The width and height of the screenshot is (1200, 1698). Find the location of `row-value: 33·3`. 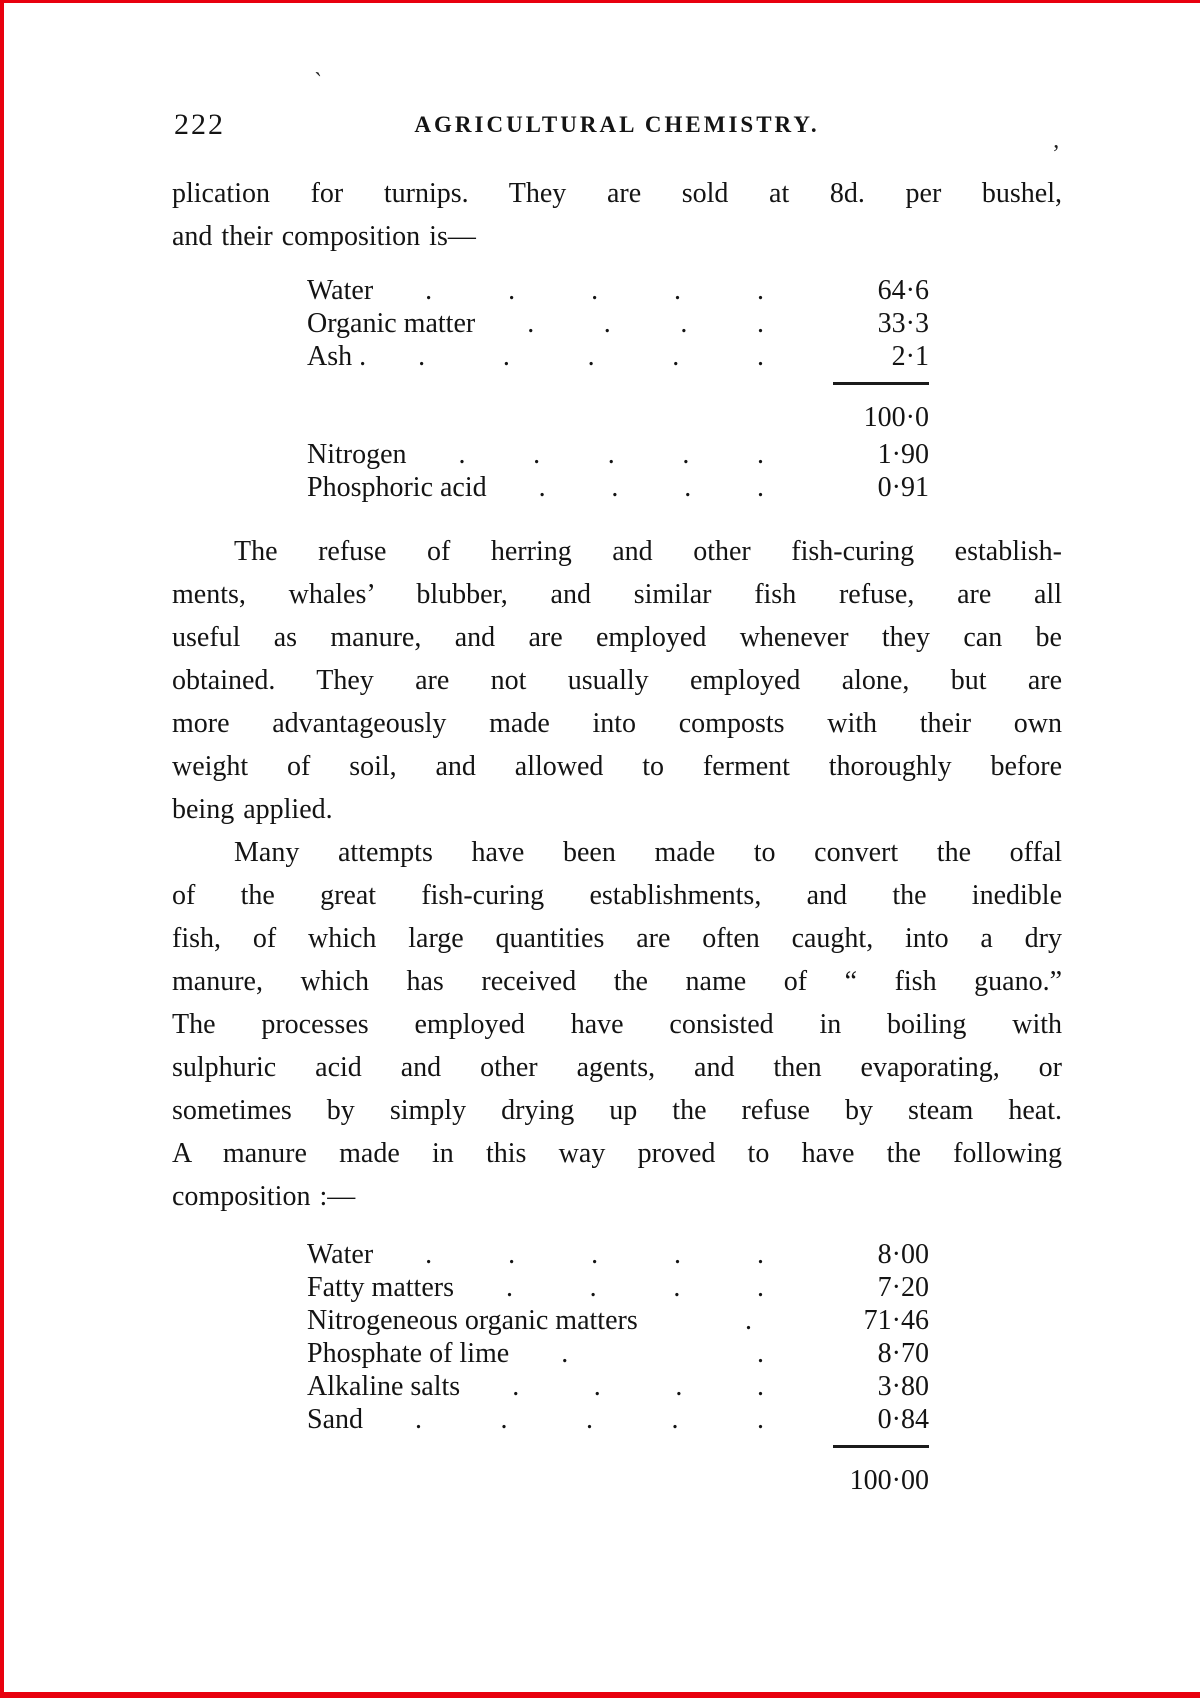

row-value: 33·3 is located at coordinates (903, 323).